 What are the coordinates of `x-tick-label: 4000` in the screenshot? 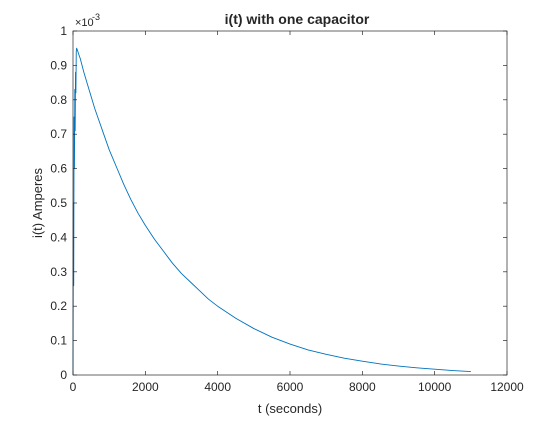 It's located at (217, 387).